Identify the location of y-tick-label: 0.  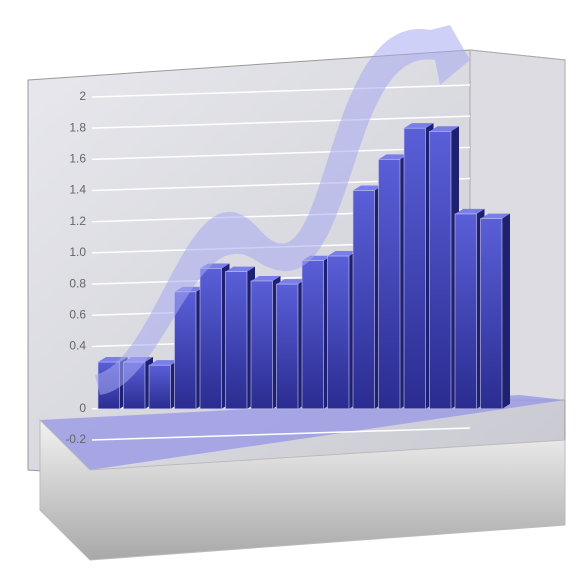
(82, 408).